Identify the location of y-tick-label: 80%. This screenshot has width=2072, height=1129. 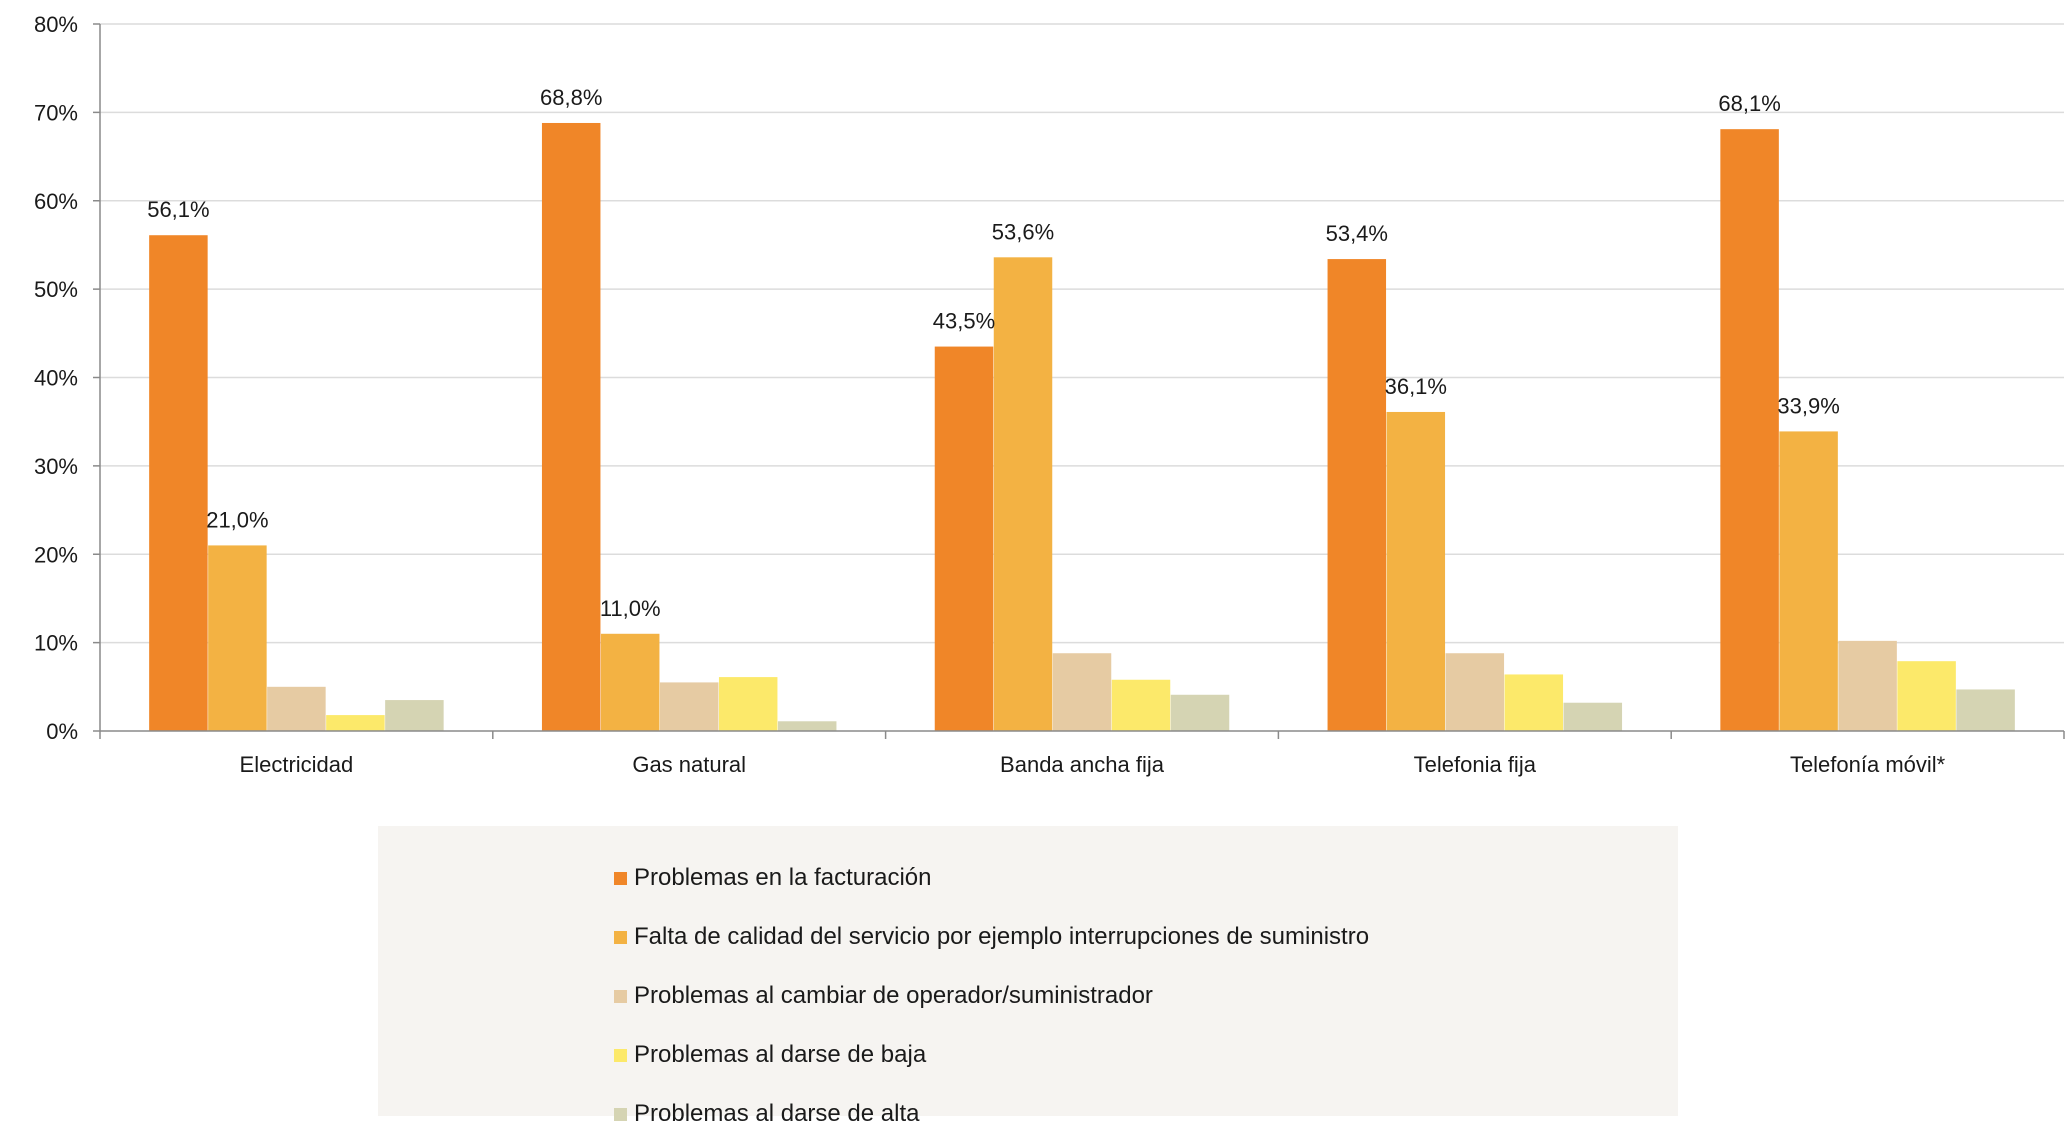
(56, 24).